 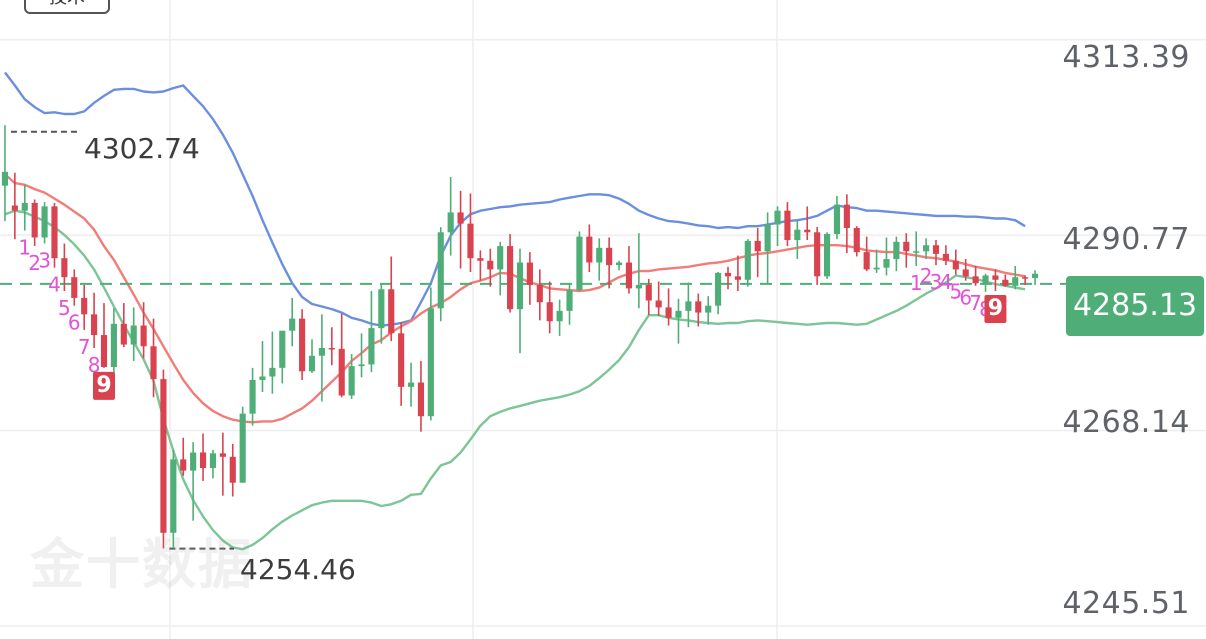 What do you see at coordinates (34, 263) in the screenshot?
I see `td-count-label: 2` at bounding box center [34, 263].